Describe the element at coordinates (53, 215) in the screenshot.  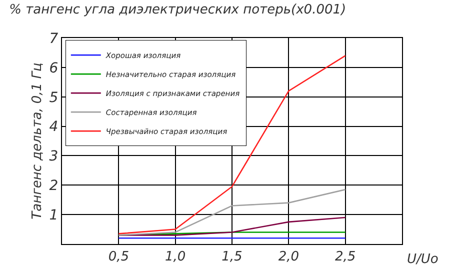
I see `y-tick-label: 1` at that location.